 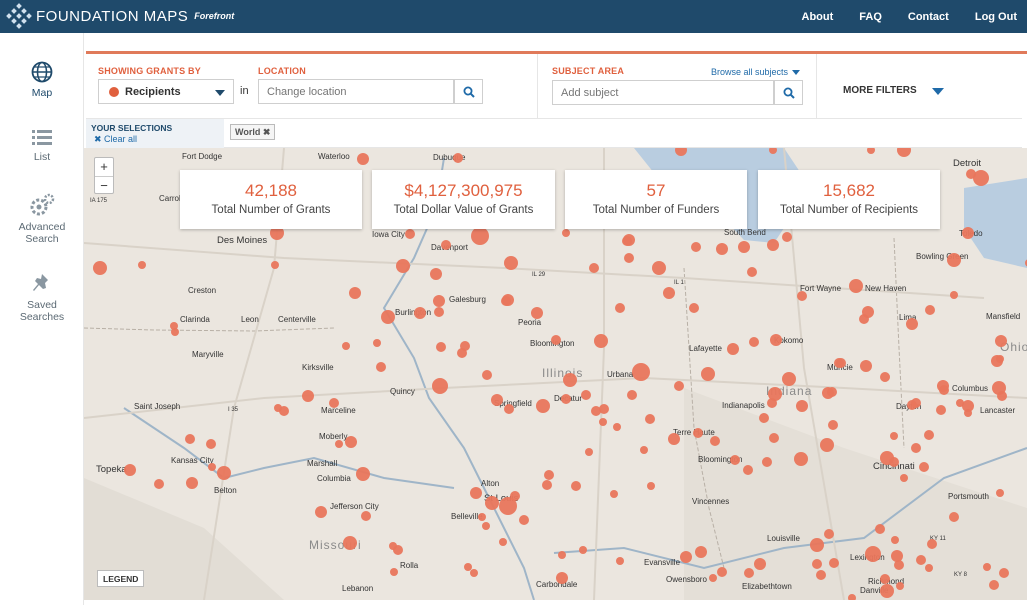 What do you see at coordinates (266, 132) in the screenshot?
I see `remove-tag-icon: ✖` at bounding box center [266, 132].